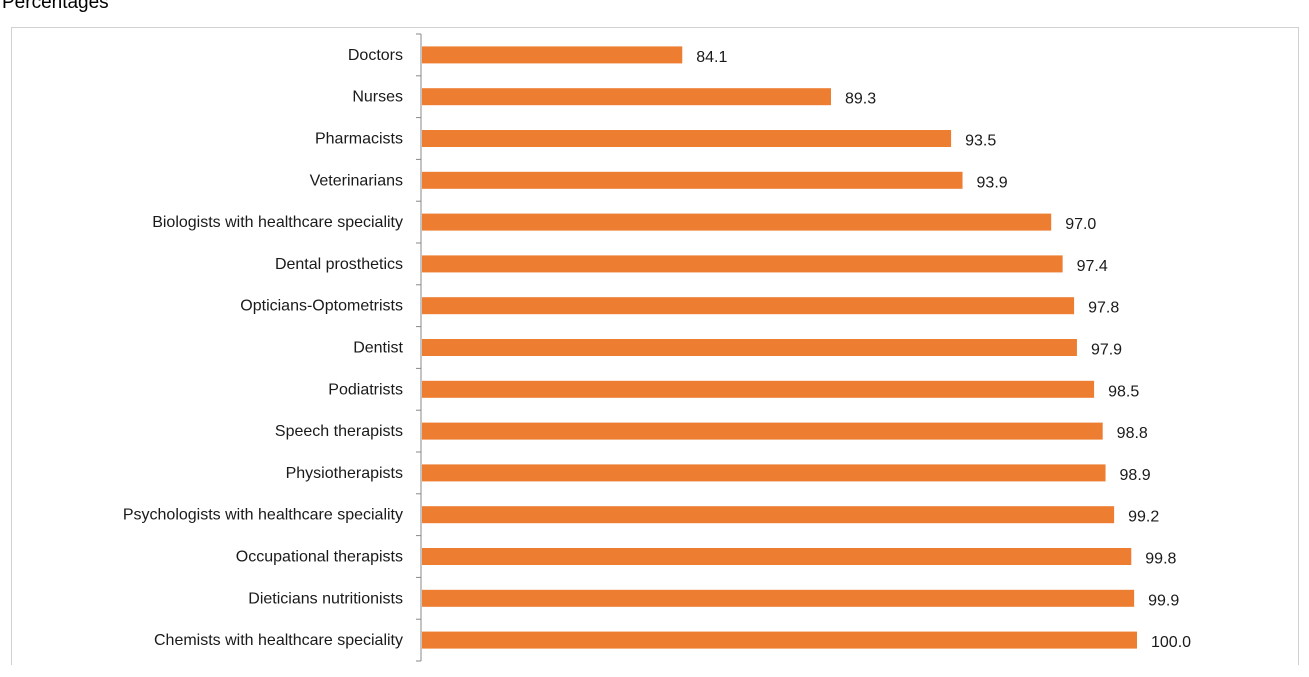 The height and width of the screenshot is (677, 1309). What do you see at coordinates (375, 55) in the screenshot?
I see `category-label: Doctors` at bounding box center [375, 55].